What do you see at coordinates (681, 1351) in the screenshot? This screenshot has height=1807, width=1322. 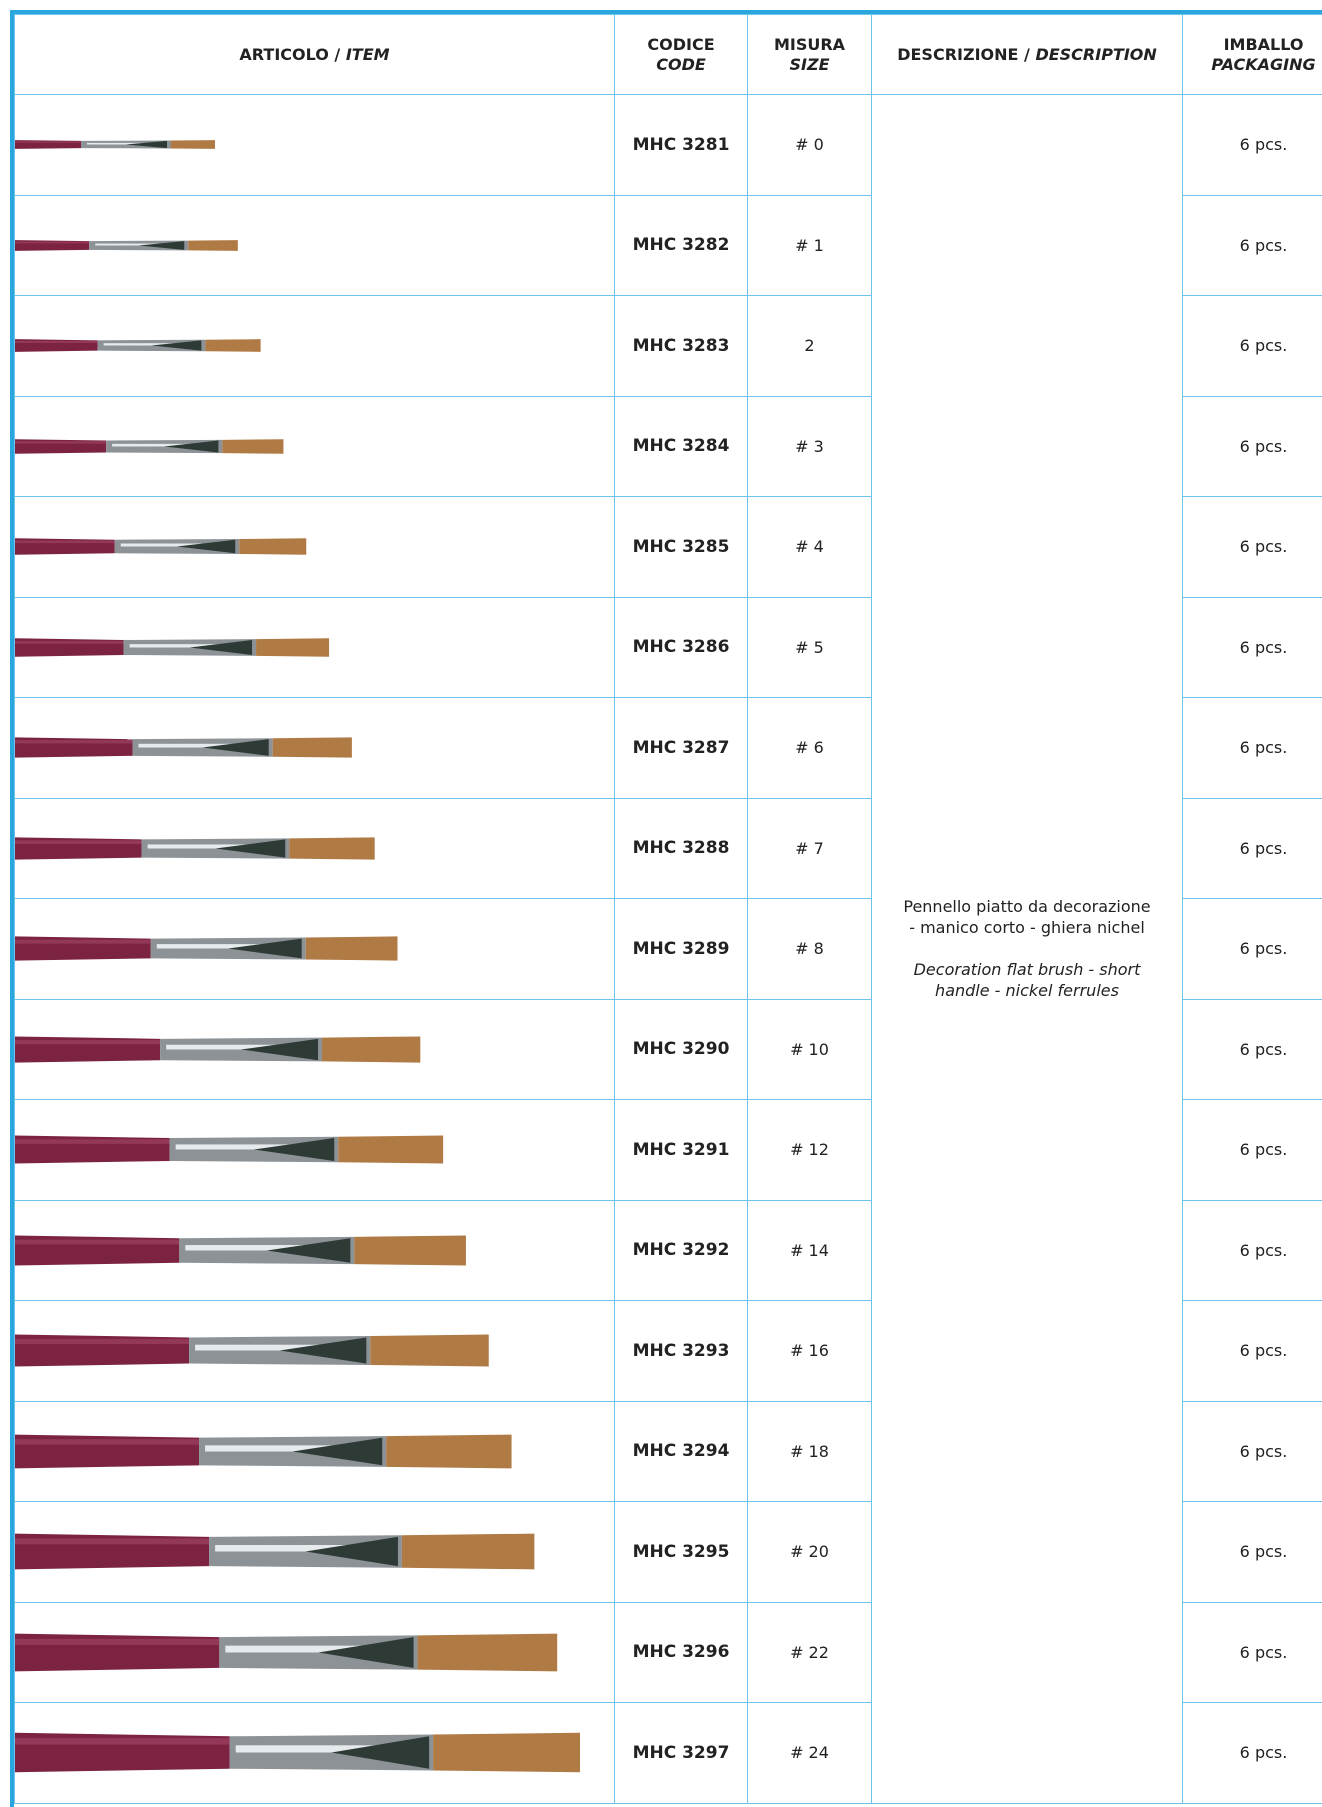 I see `code-cell: MHC 3293` at bounding box center [681, 1351].